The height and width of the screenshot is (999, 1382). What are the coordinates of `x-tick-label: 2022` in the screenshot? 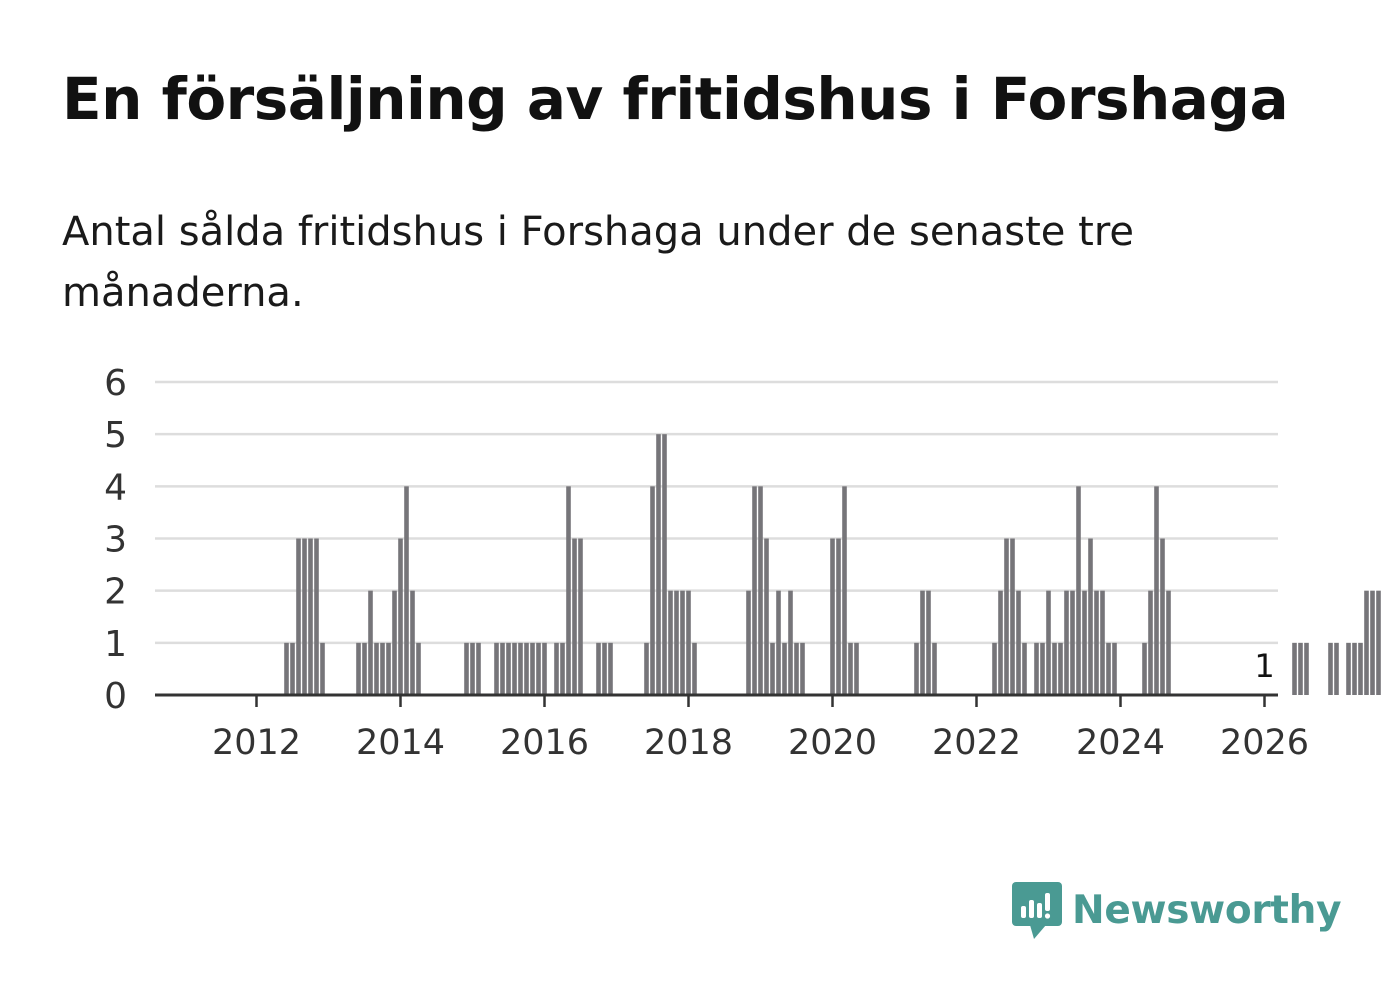 It's located at (976, 743).